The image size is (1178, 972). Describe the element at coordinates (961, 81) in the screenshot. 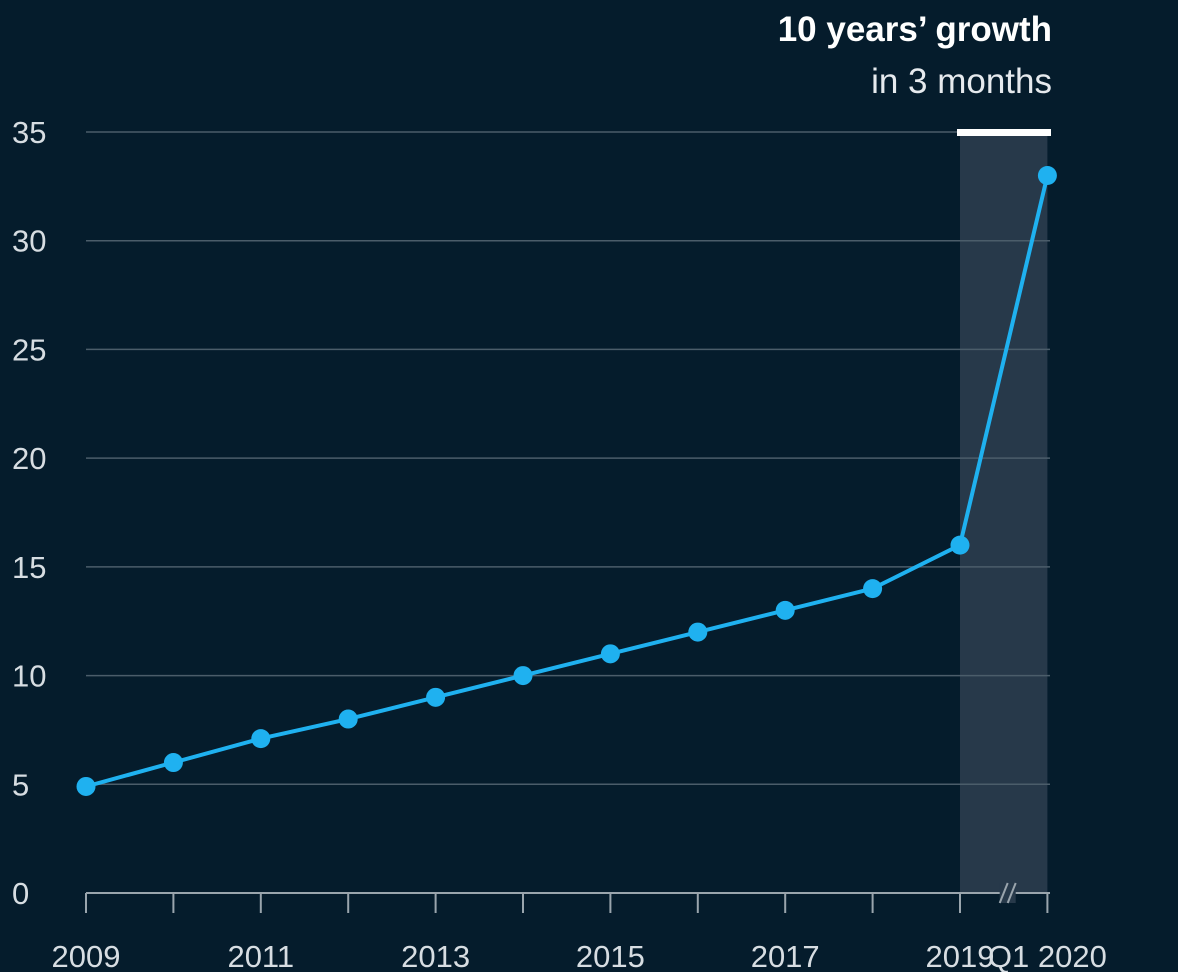

I see `annotation-subtitle: in 3 months` at that location.